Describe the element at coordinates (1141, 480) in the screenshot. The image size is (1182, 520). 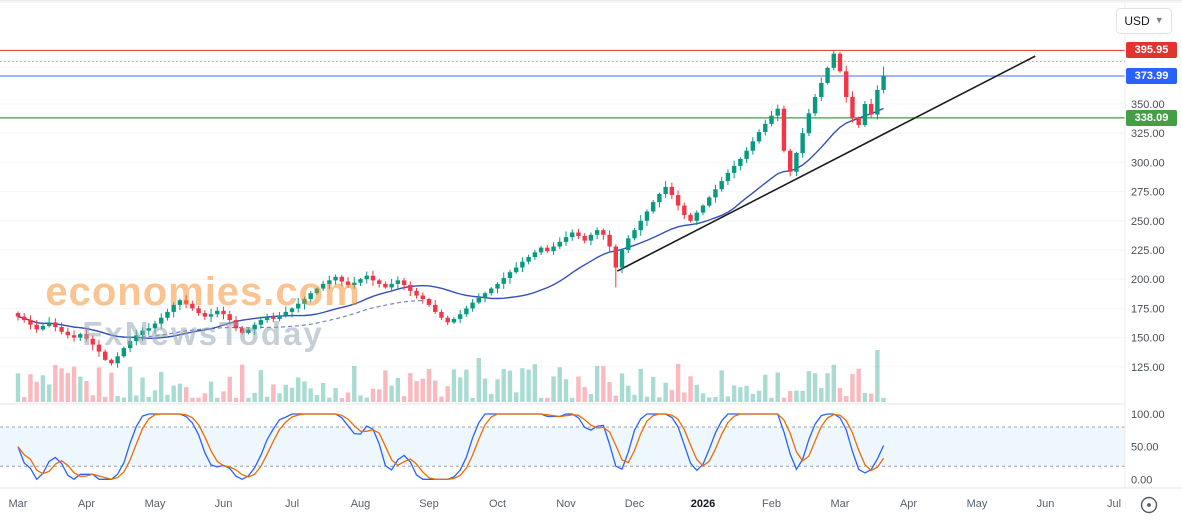
I see `stoch-tick-label: 0.00` at that location.